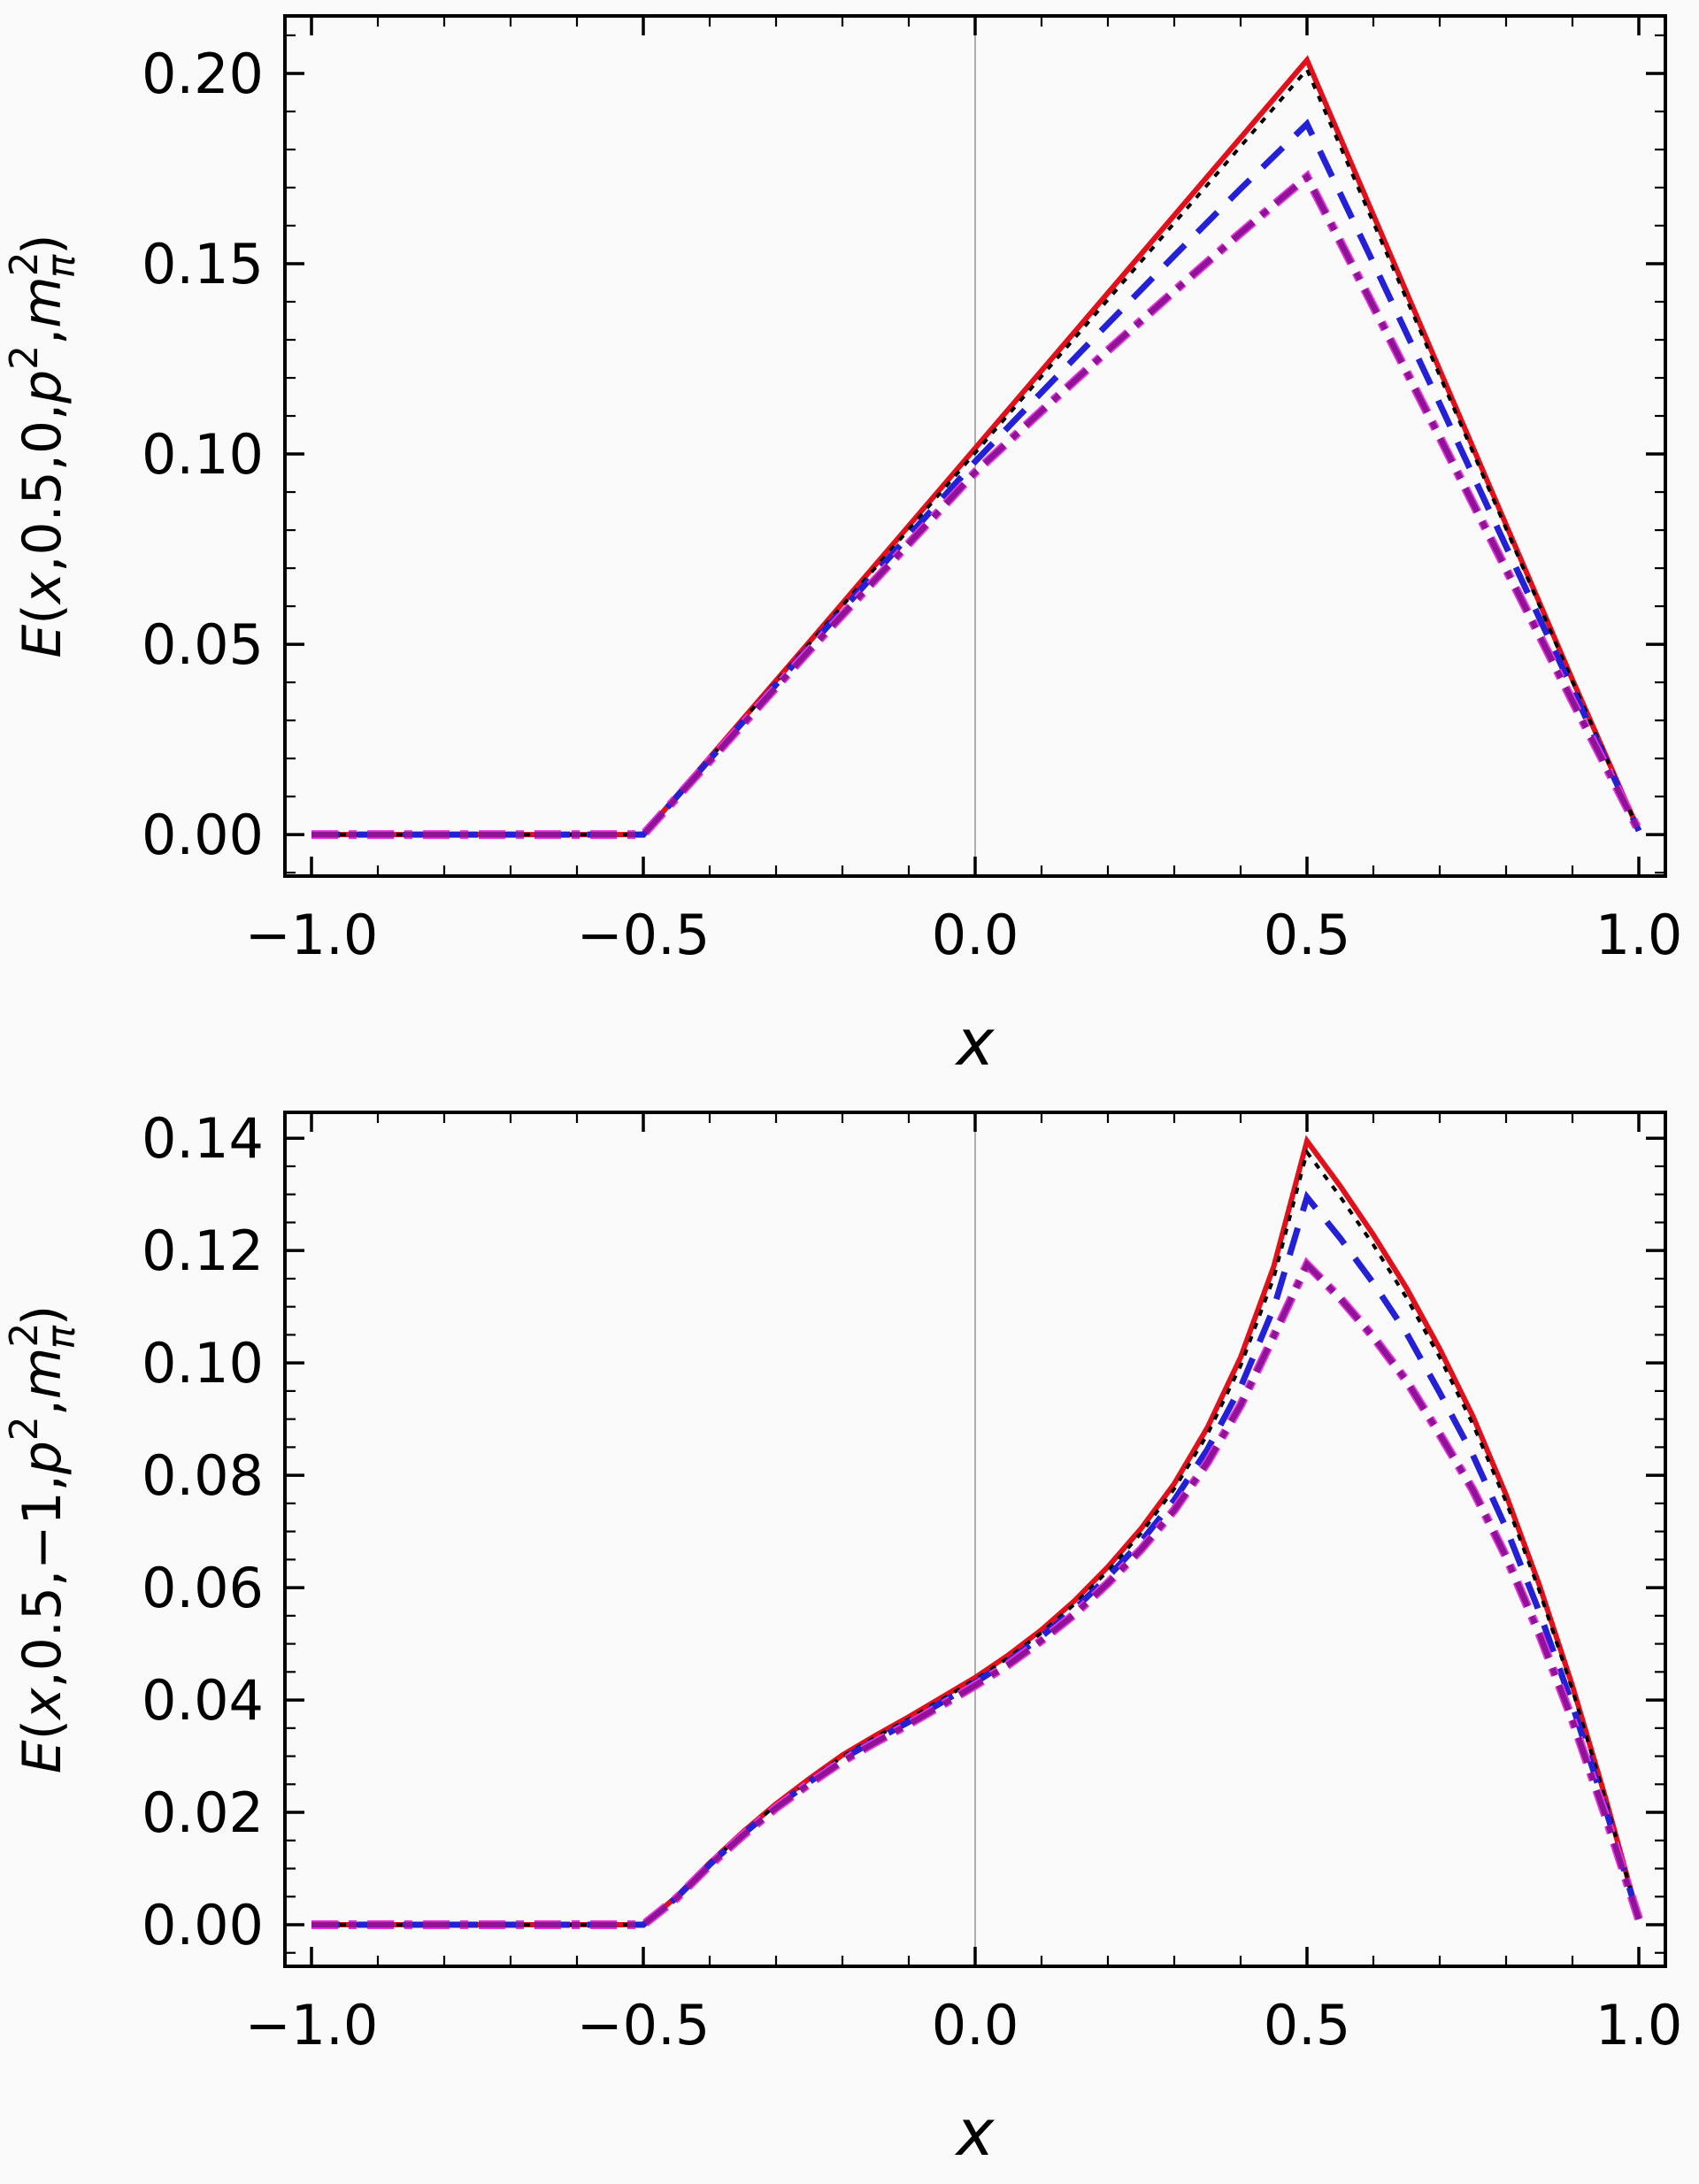  What do you see at coordinates (42, 1581) in the screenshot?
I see `y-axis-label-part: ,0.5,−1,` at bounding box center [42, 1581].